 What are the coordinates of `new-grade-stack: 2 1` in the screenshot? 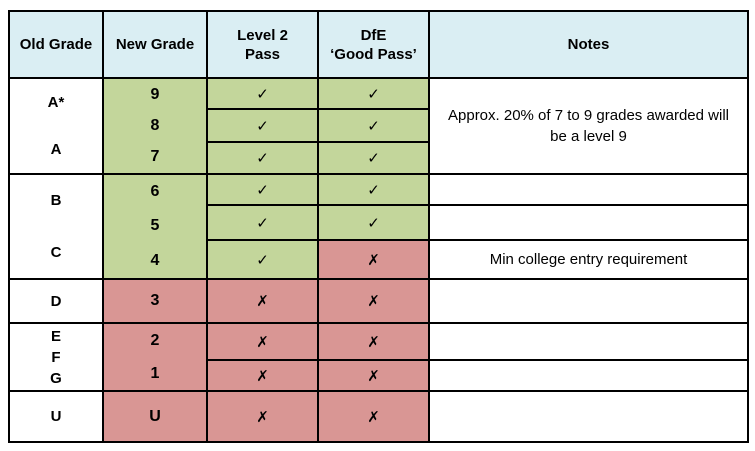 It's located at (155, 357).